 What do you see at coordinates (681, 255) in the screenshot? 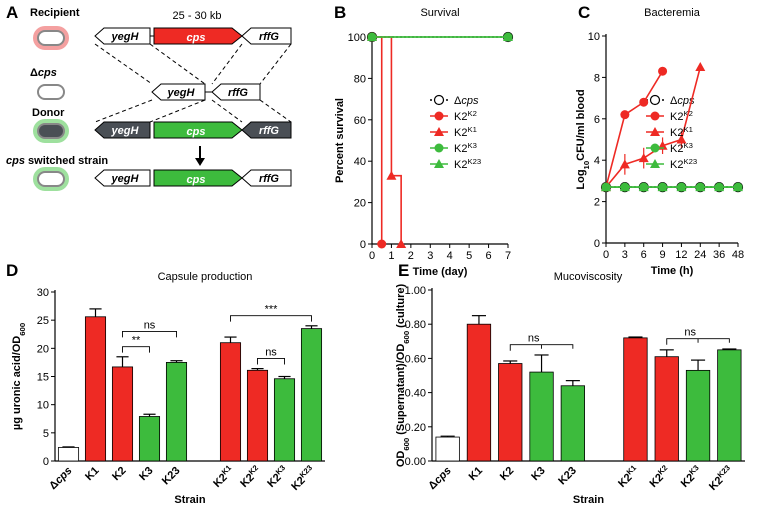
I see `x-tick-label: 12` at bounding box center [681, 255].